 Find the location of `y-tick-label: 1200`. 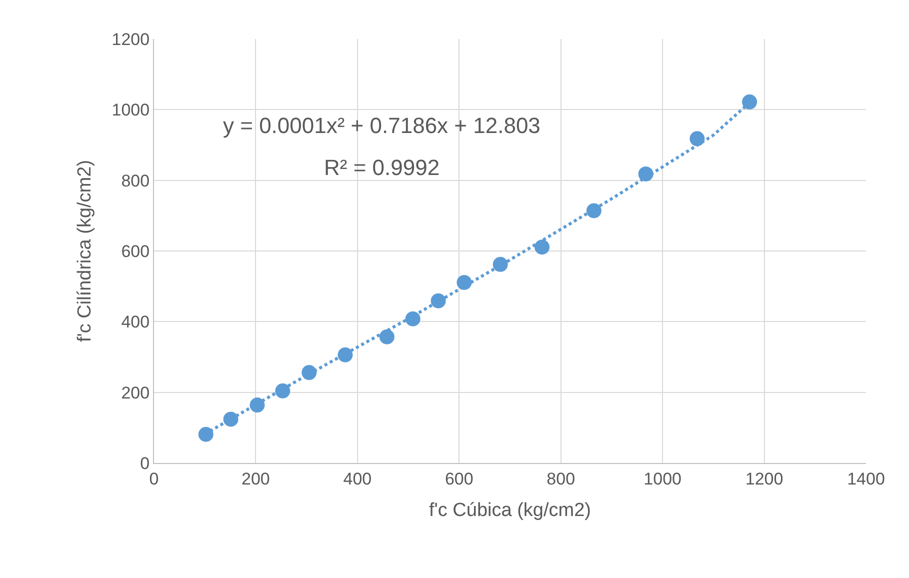

y-tick-label: 1200 is located at coordinates (131, 39).